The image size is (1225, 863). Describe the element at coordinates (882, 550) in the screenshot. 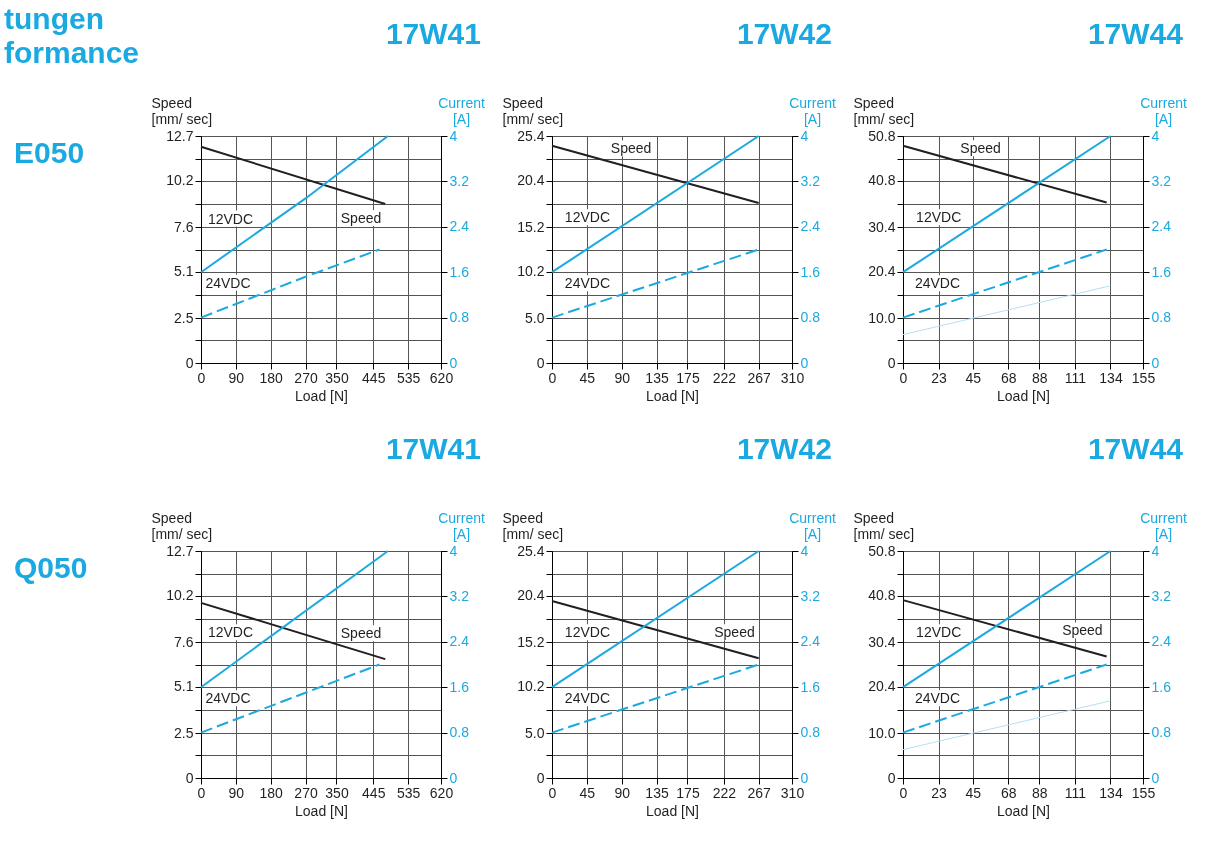

I see `y-tick-label: 50.8` at that location.